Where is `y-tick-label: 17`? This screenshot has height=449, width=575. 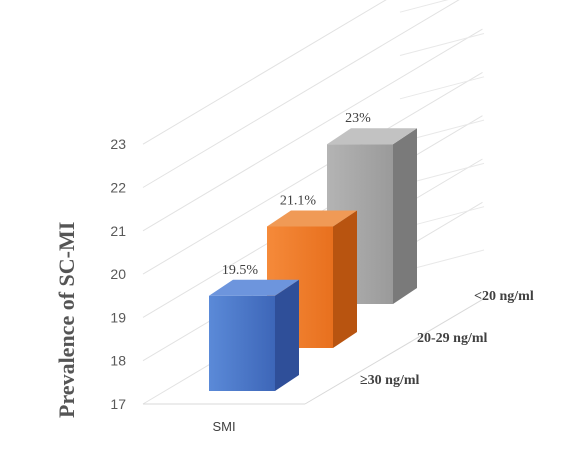
y-tick-label: 17 is located at coordinates (118, 404).